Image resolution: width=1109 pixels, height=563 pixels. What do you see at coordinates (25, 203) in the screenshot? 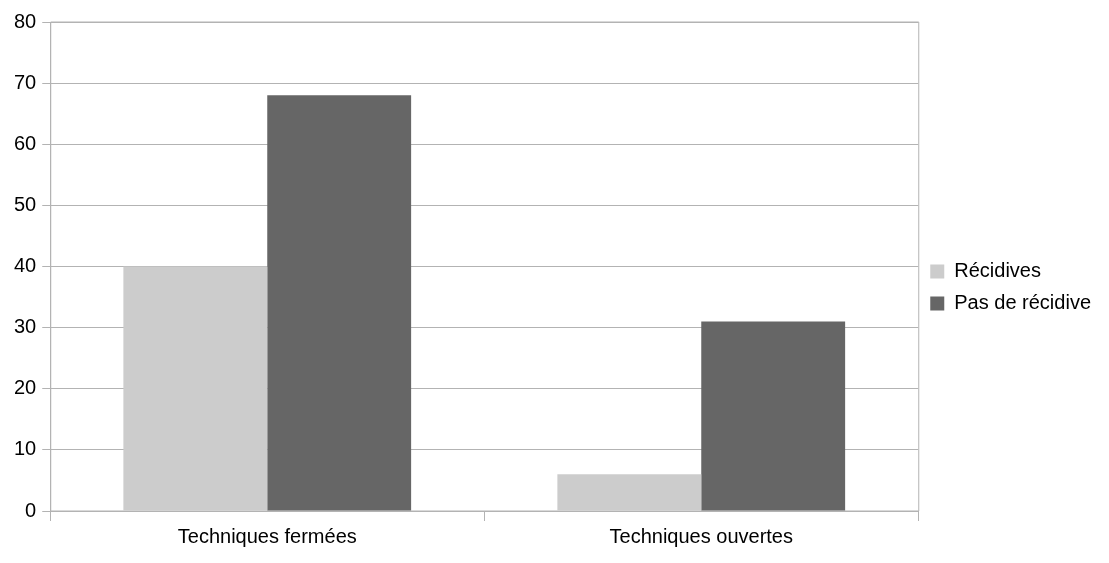
I see `y-tick-label: 50` at bounding box center [25, 203].